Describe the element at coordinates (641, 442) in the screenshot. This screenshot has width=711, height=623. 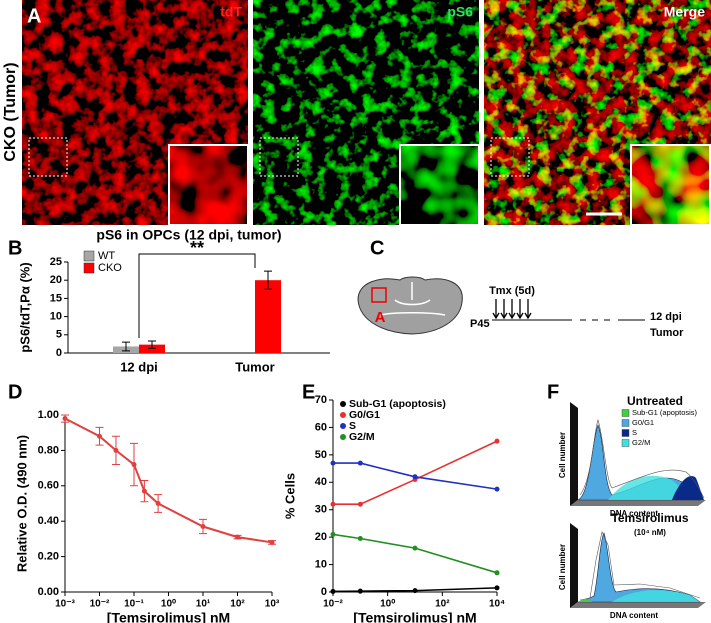
I see `legend-label: G2/M` at that location.